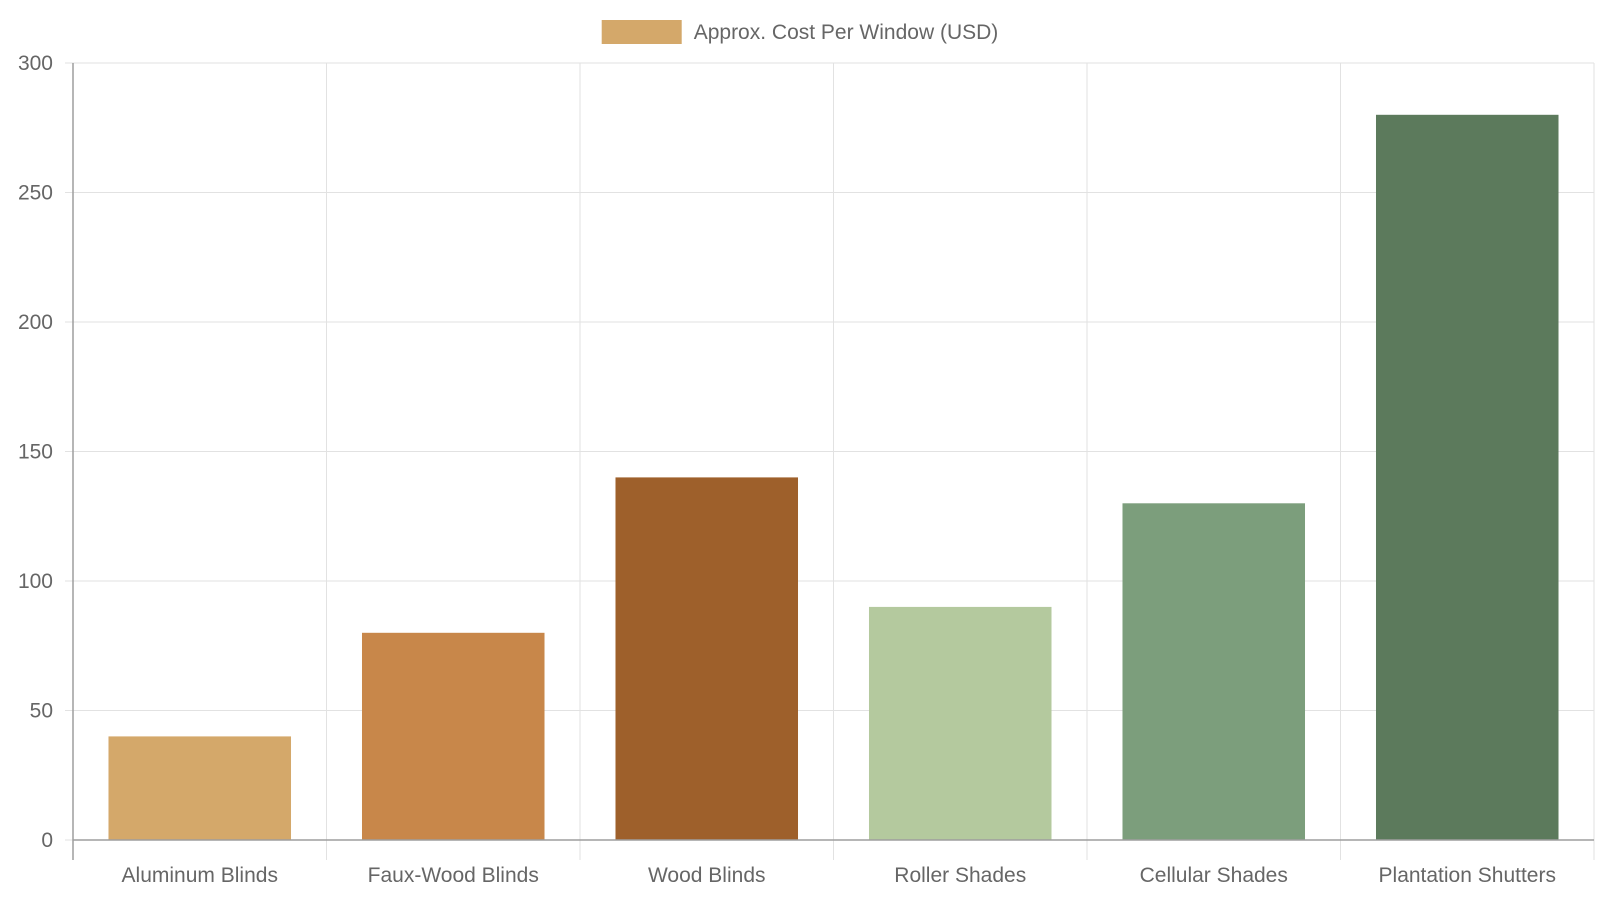  I want to click on legend: Approx. Cost Per Window (USD), so click(800, 32).